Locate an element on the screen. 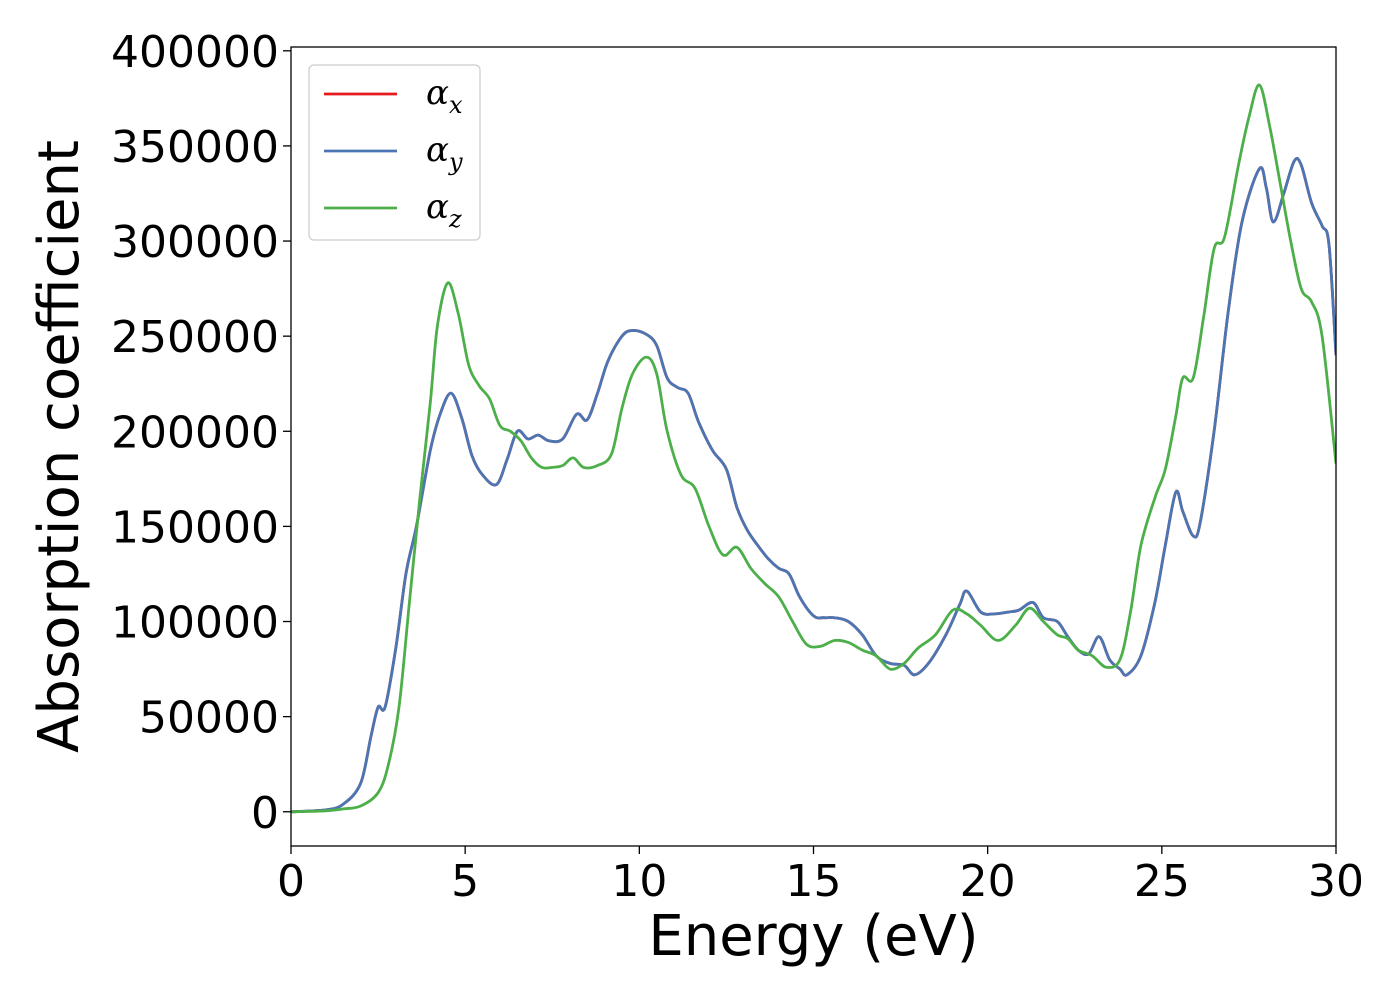  y-tick-label: 100000 is located at coordinates (195, 623).